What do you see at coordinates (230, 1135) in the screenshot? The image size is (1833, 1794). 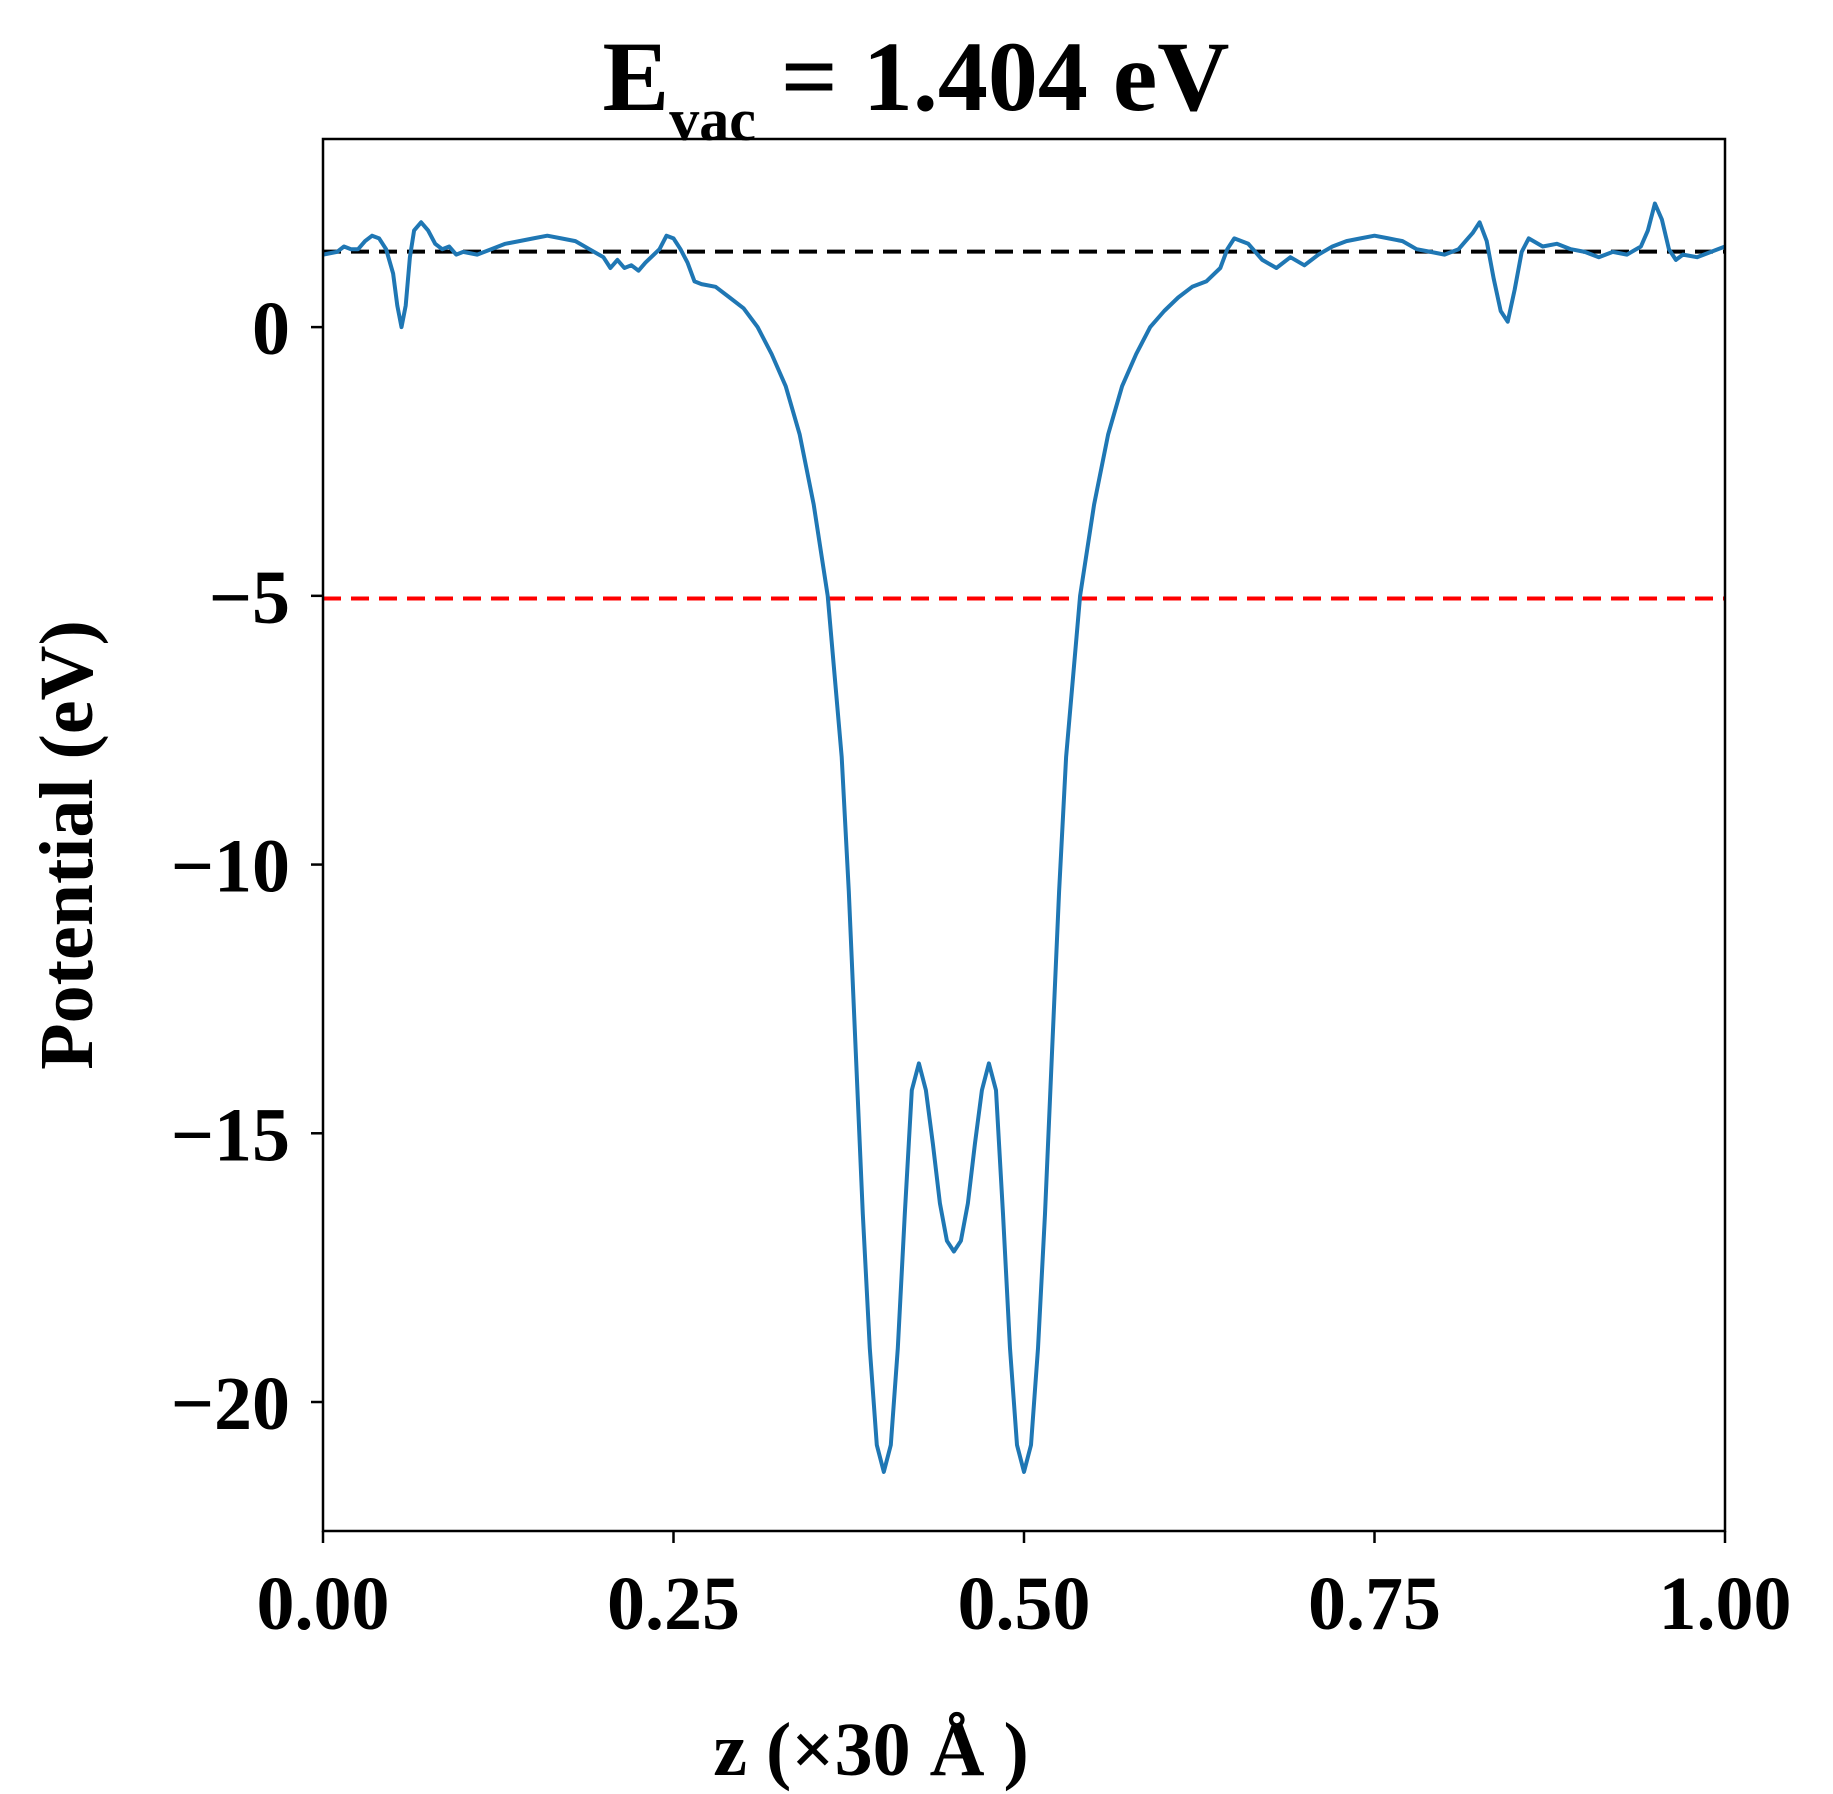 I see `y-tick-label: −15` at bounding box center [230, 1135].